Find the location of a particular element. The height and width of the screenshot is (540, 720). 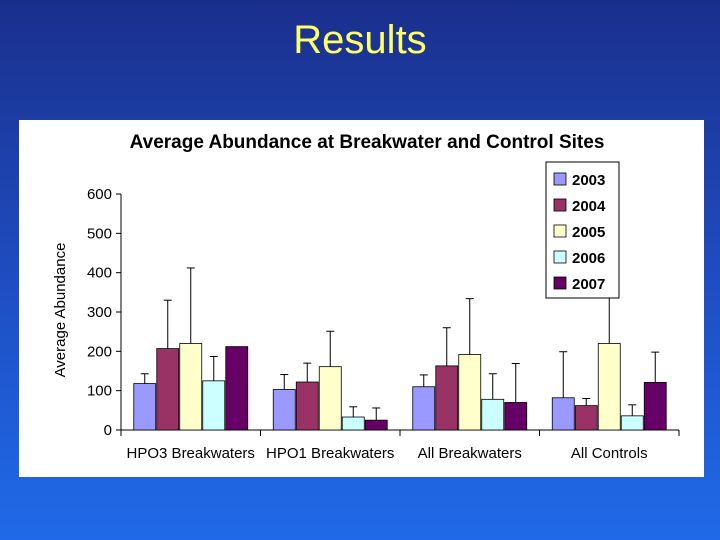

x-tick-label: HPO3 Breakwaters is located at coordinates (191, 453).